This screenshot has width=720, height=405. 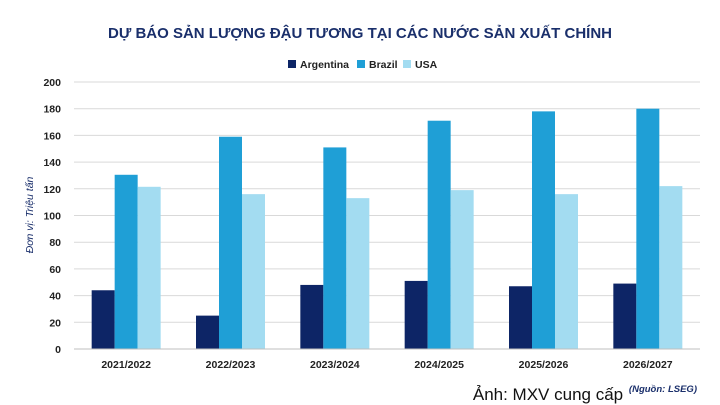 What do you see at coordinates (566, 271) in the screenshot?
I see `bar-usa-2025-2026` at bounding box center [566, 271].